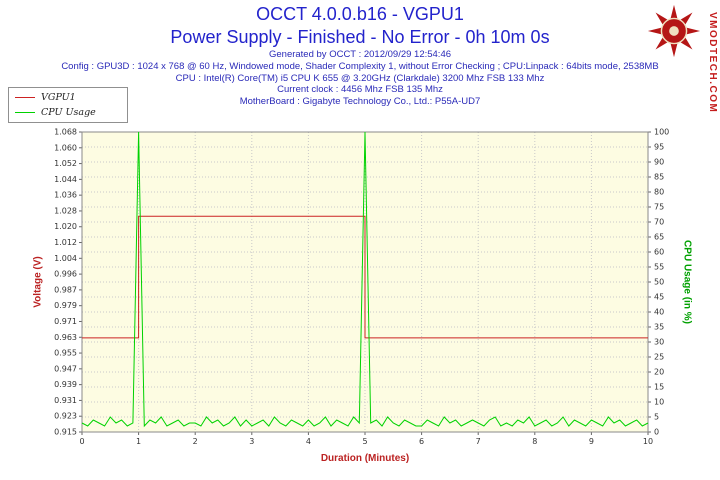  I want to click on legend-line-swatch-vgpu1, so click(25, 97).